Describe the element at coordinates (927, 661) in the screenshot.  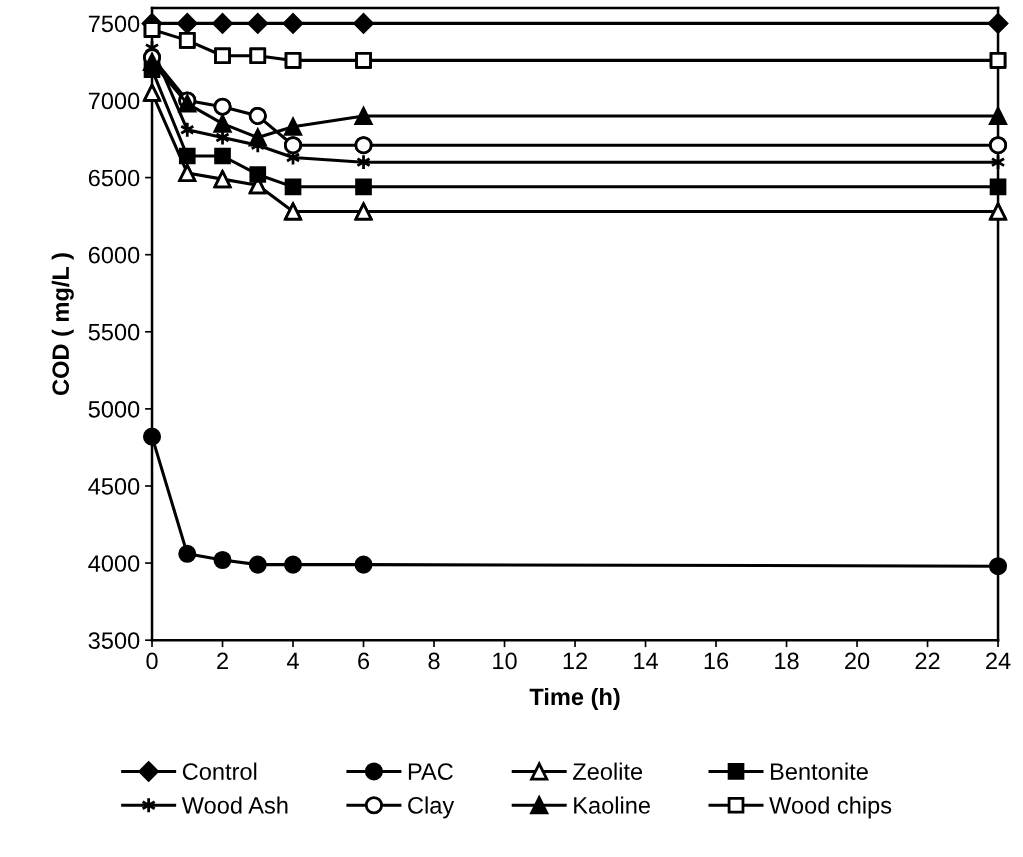
I see `x-tick-label: 22` at that location.